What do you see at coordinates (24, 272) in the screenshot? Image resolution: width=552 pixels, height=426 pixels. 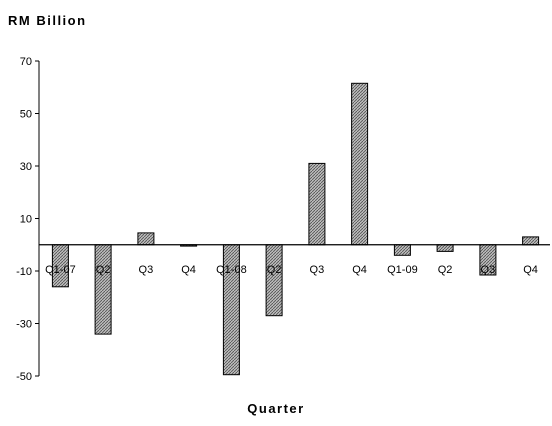 I see `y-tick-label: -10` at bounding box center [24, 272].